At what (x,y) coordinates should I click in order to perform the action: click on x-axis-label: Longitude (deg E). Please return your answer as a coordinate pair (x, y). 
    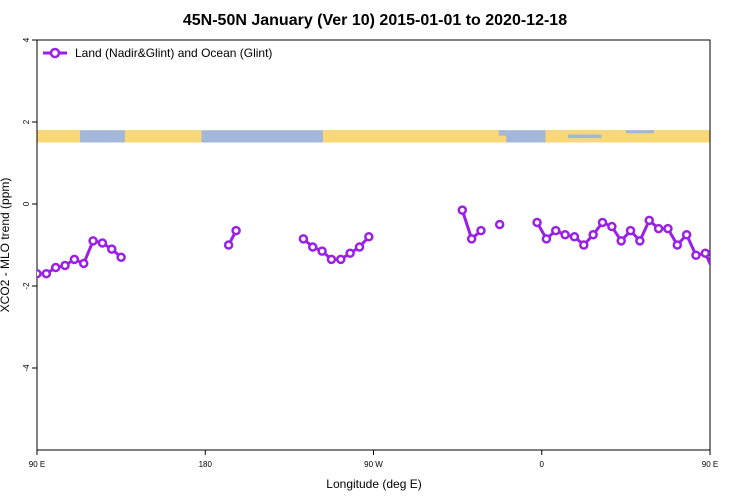
    Looking at the image, I should click on (373, 484).